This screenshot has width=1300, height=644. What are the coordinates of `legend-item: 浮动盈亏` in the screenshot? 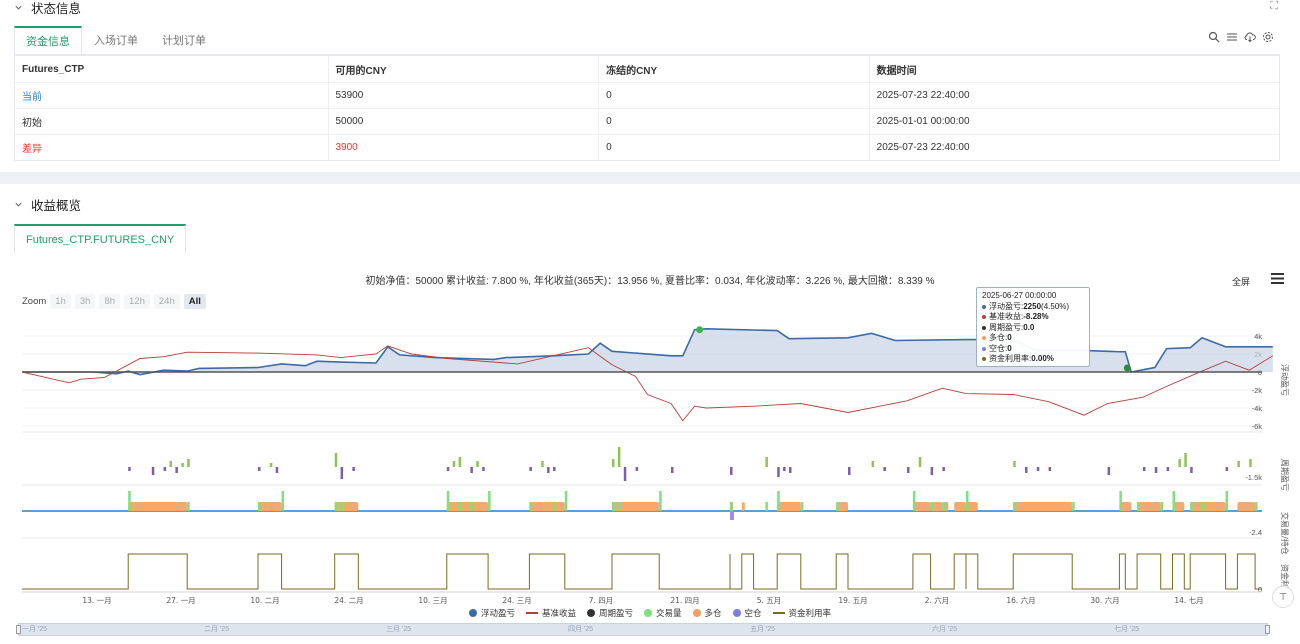 It's located at (491, 613).